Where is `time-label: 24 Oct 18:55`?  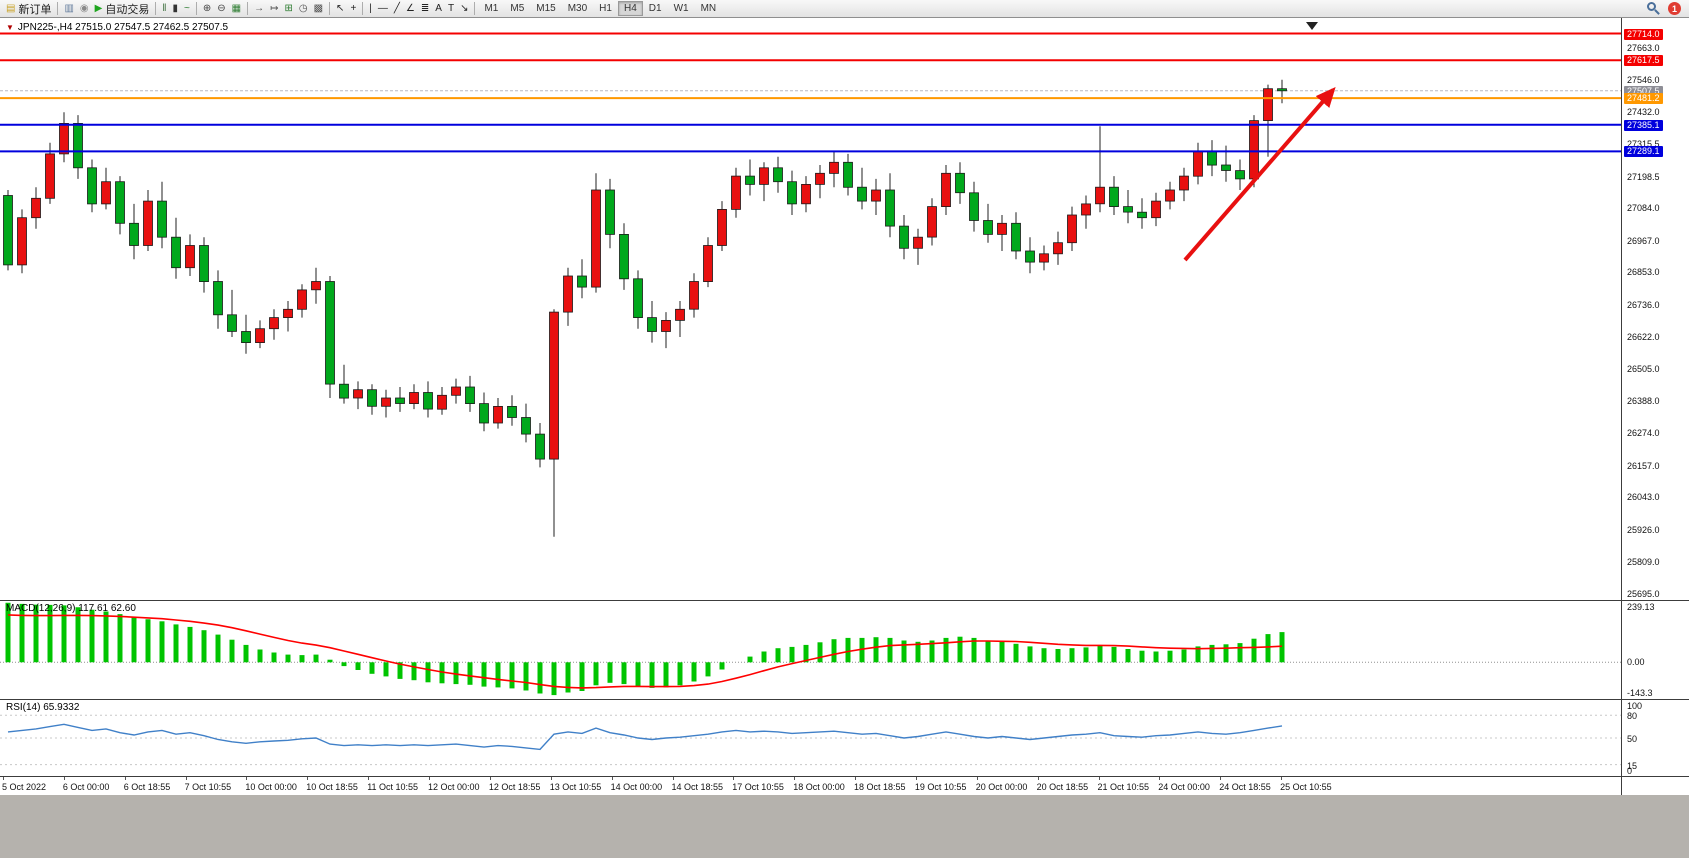 time-label: 24 Oct 18:55 is located at coordinates (1245, 787).